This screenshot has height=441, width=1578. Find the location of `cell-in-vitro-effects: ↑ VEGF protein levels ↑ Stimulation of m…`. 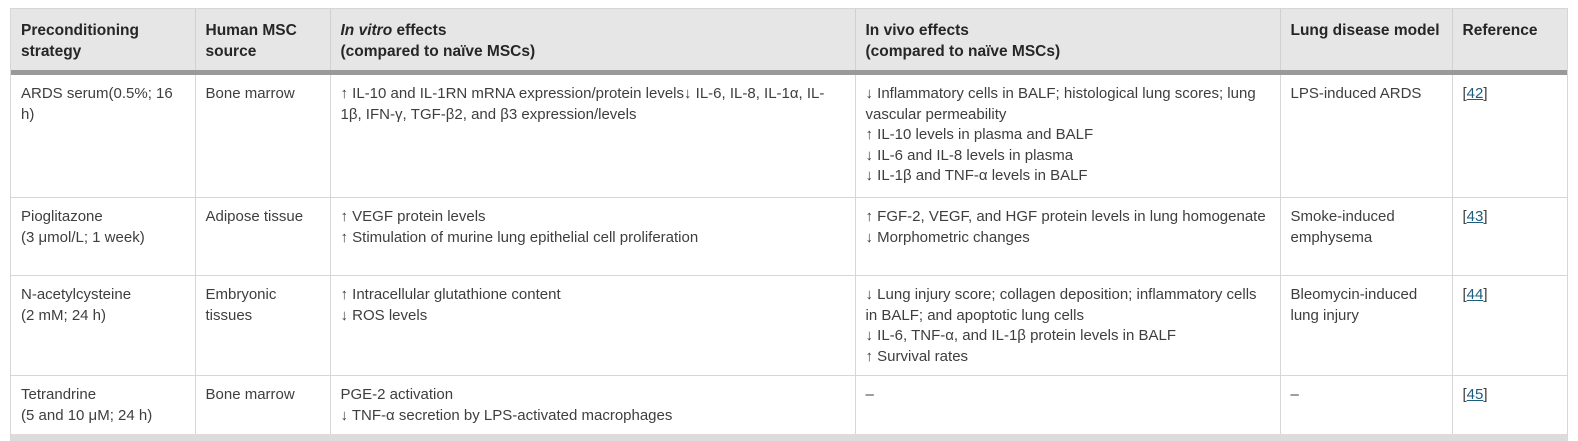

cell-in-vitro-effects: ↑ VEGF protein levels ↑ Stimulation of m… is located at coordinates (593, 236).